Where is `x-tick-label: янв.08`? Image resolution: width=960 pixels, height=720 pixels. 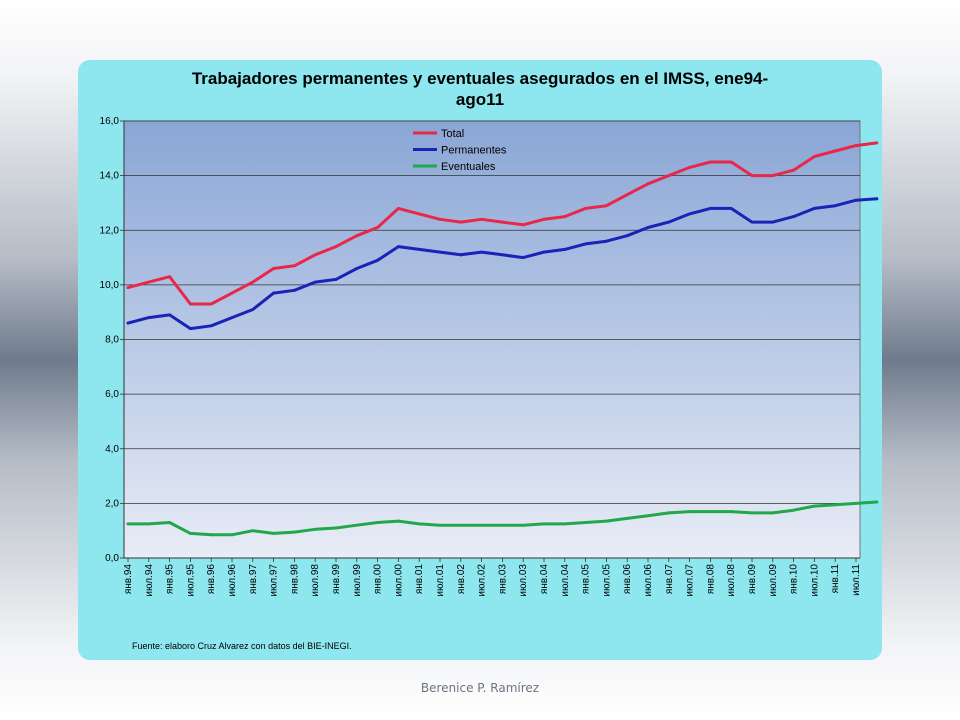
x-tick-label: янв.08 is located at coordinates (710, 579).